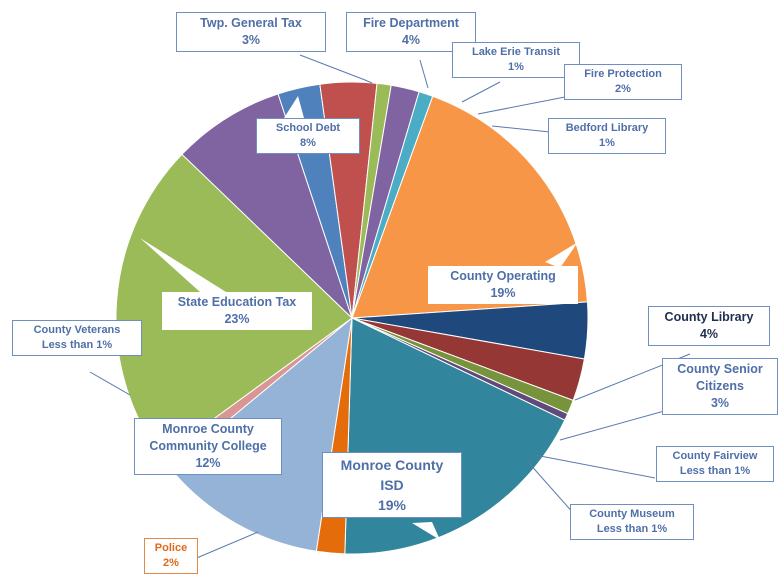 The height and width of the screenshot is (582, 780). I want to click on label-school-debt: School Debt 8%, so click(308, 136).